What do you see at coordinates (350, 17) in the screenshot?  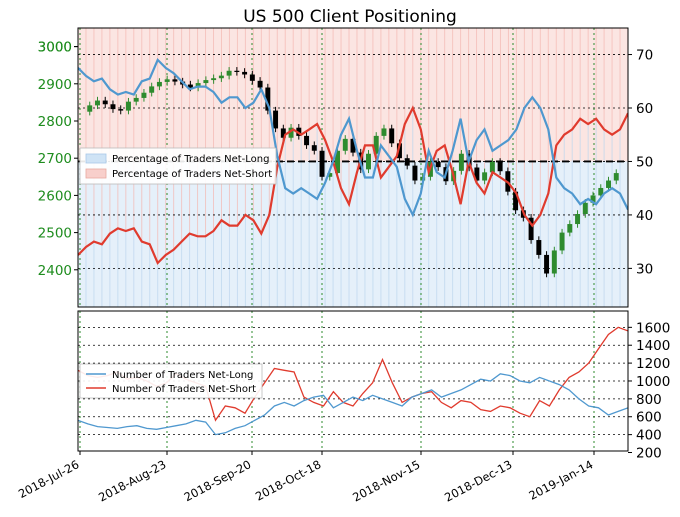 I see `chart-title: US 500 Client Positioning` at bounding box center [350, 17].